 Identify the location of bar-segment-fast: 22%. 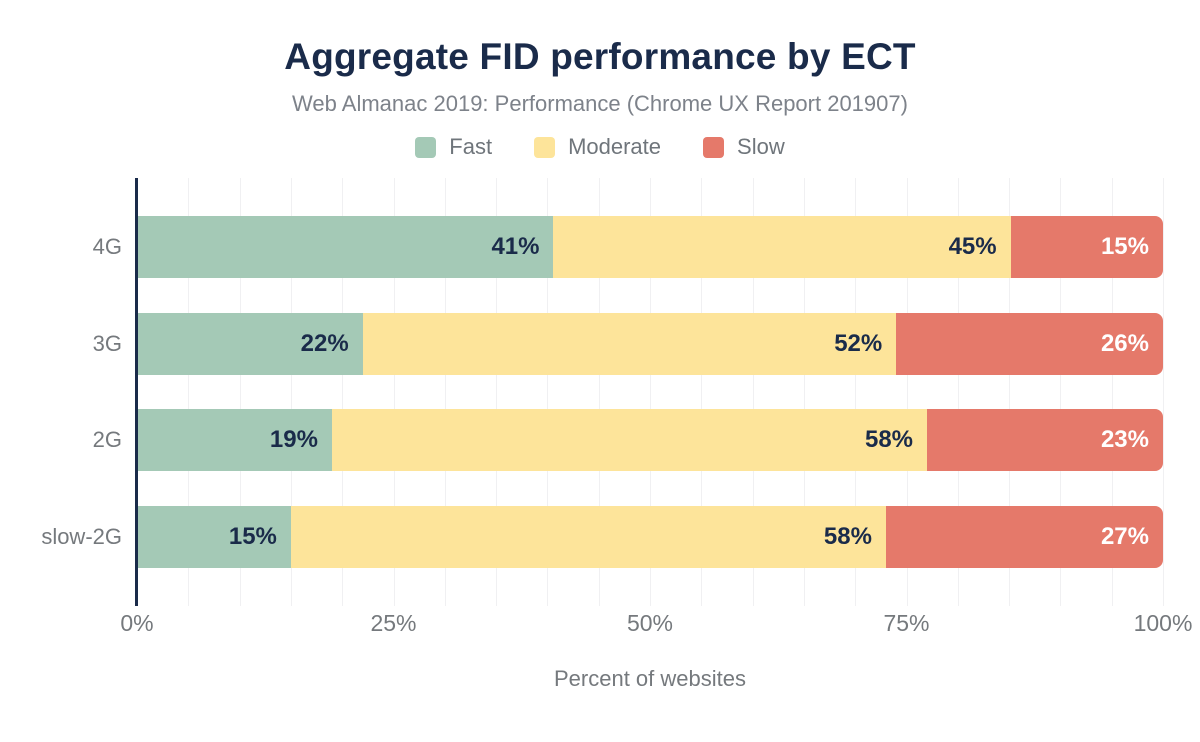
(250, 343).